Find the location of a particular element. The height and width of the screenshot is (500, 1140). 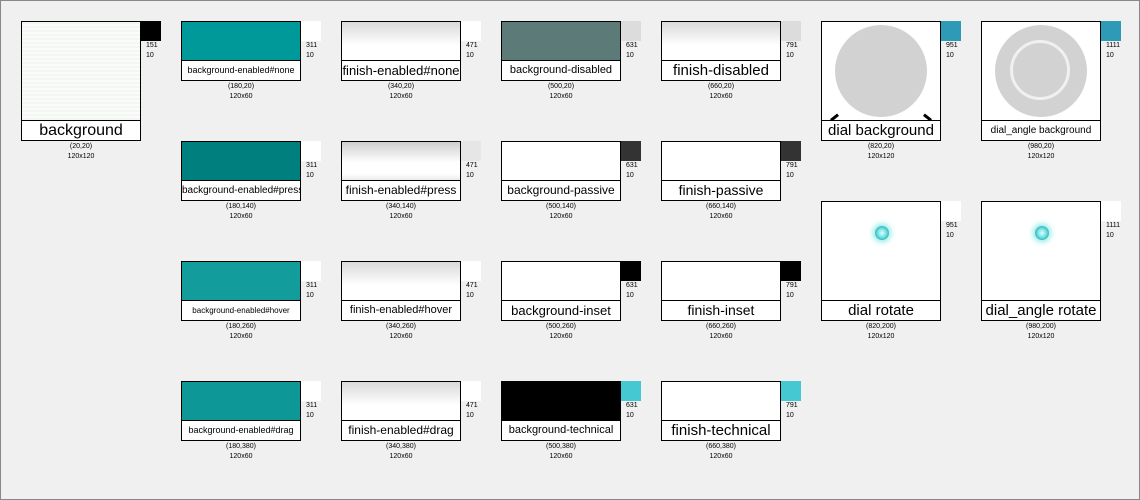

sprite-tile-background-disabled: background-disabled is located at coordinates (561, 51).